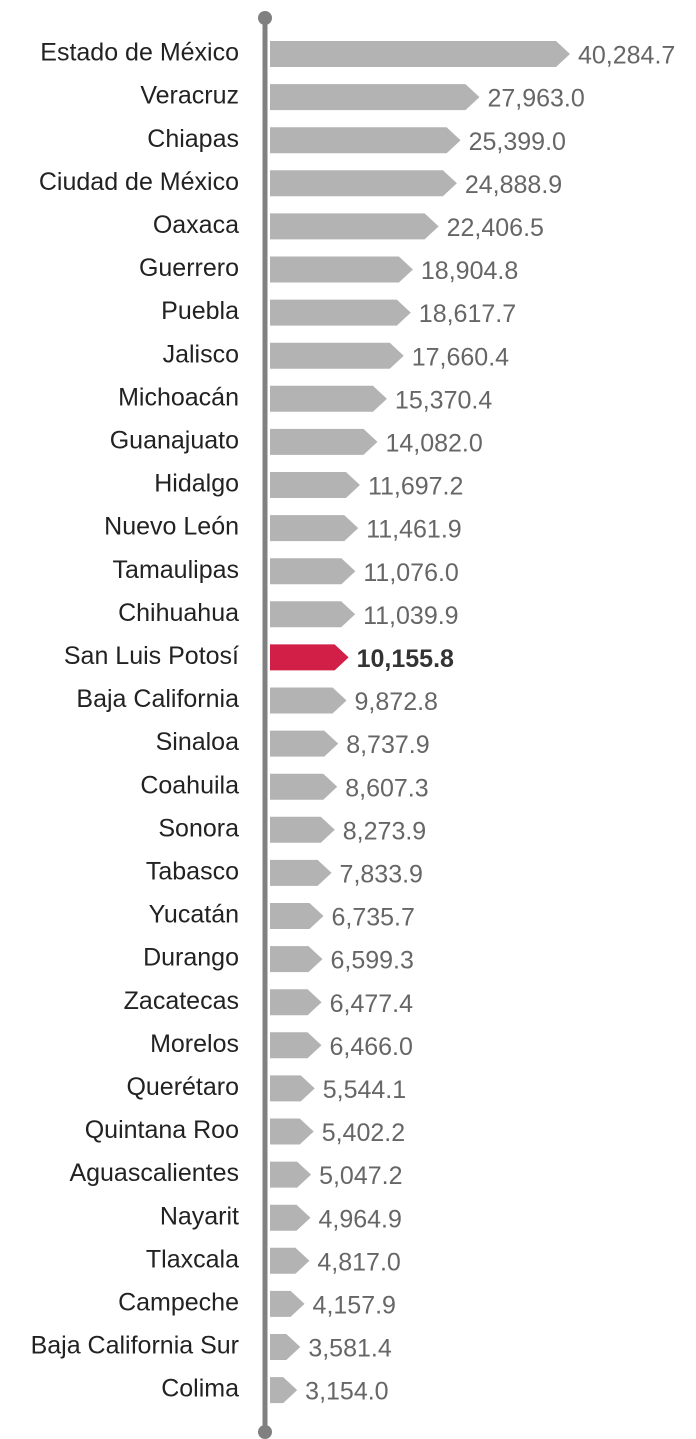 Image resolution: width=696 pixels, height=1439 pixels. I want to click on value-label: 4,964.9, so click(359, 1219).